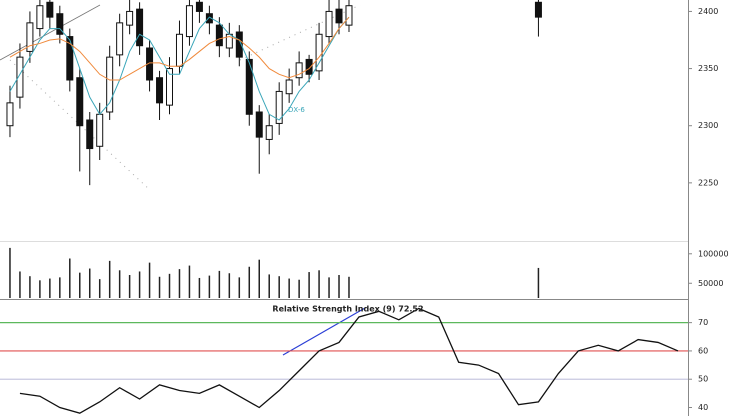 This screenshot has height=416, width=740. What do you see at coordinates (713, 253) in the screenshot?
I see `y-tick-label: 100000` at bounding box center [713, 253].